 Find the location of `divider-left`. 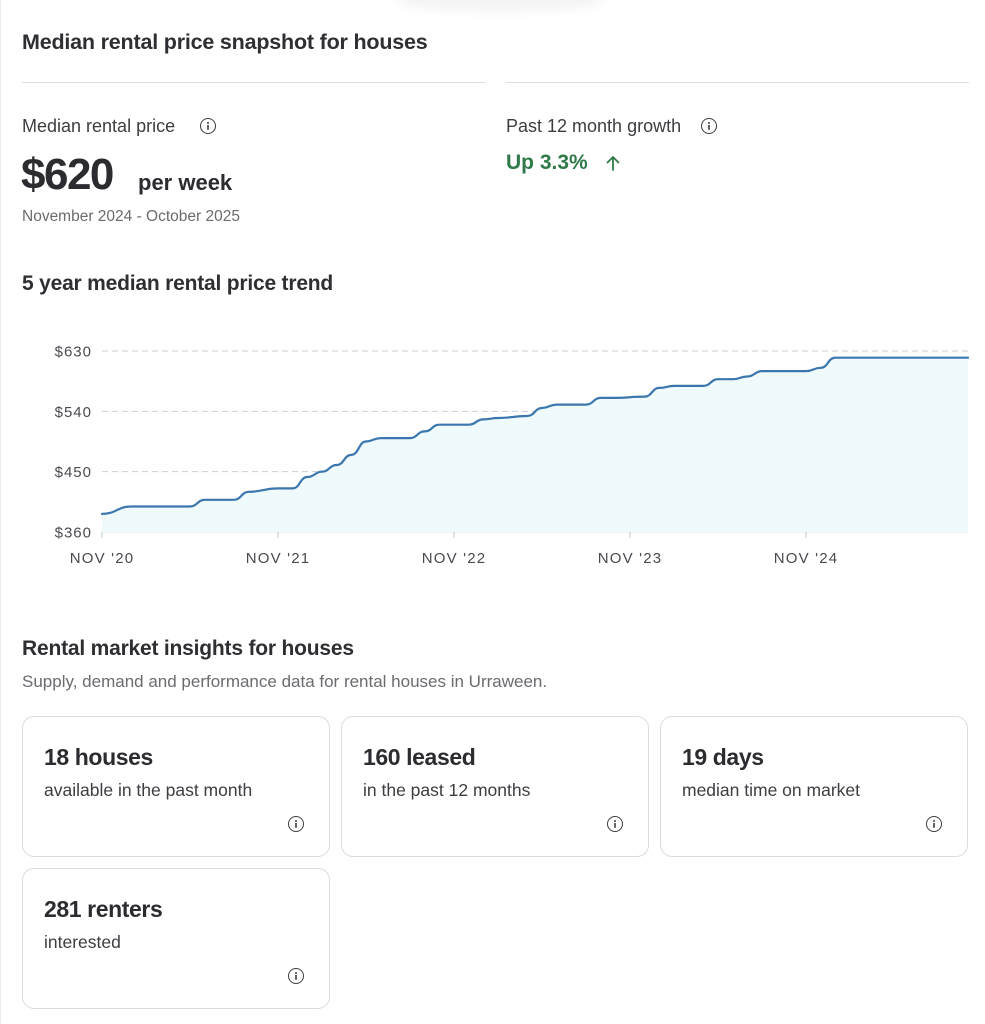

divider-left is located at coordinates (253, 82).